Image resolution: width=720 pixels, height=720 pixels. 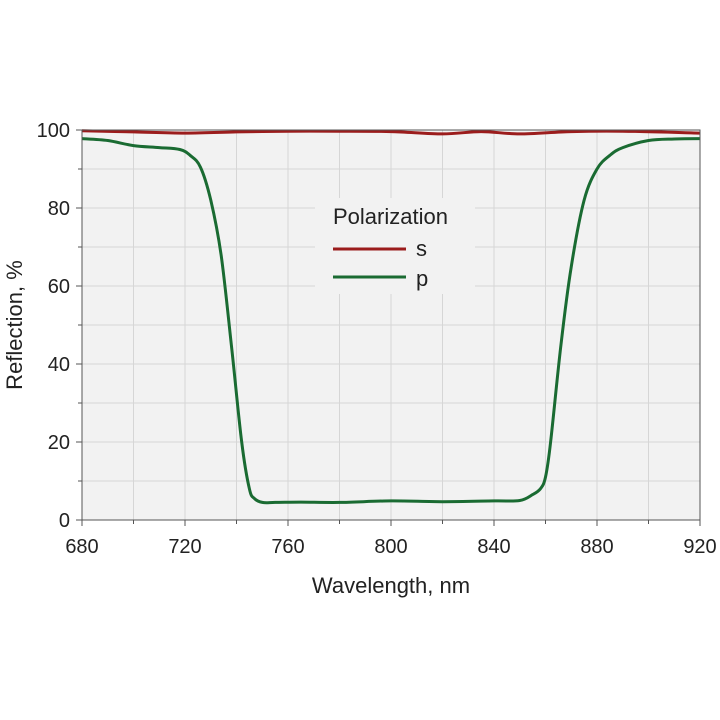 What do you see at coordinates (395, 246) in the screenshot?
I see `legend: Polarization s p` at bounding box center [395, 246].